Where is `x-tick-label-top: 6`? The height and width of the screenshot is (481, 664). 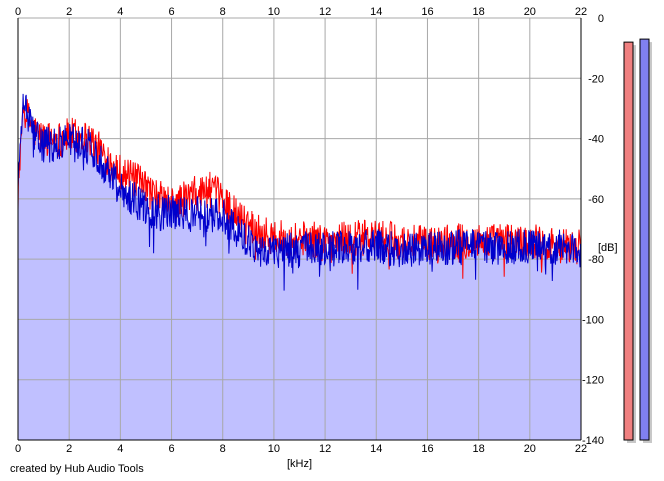
x-tick-label-top: 6 is located at coordinates (171, 12).